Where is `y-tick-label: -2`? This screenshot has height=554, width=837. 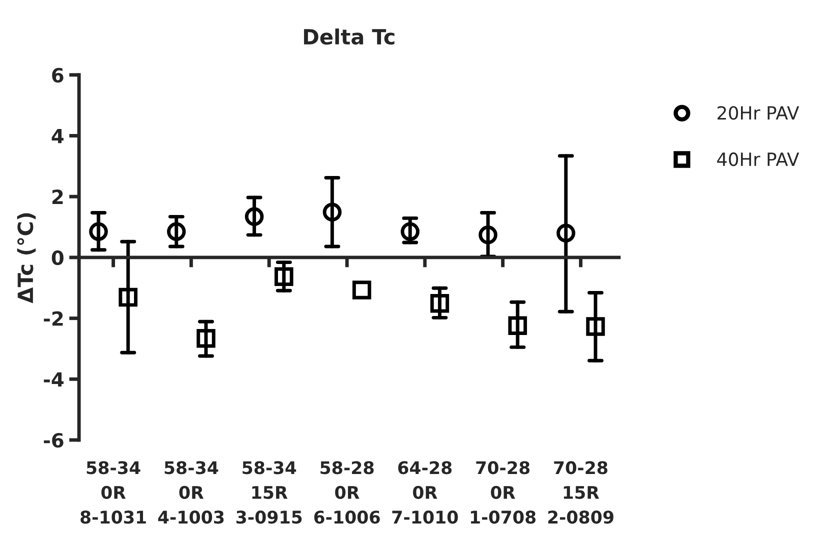
y-tick-label: -2 is located at coordinates (53, 318).